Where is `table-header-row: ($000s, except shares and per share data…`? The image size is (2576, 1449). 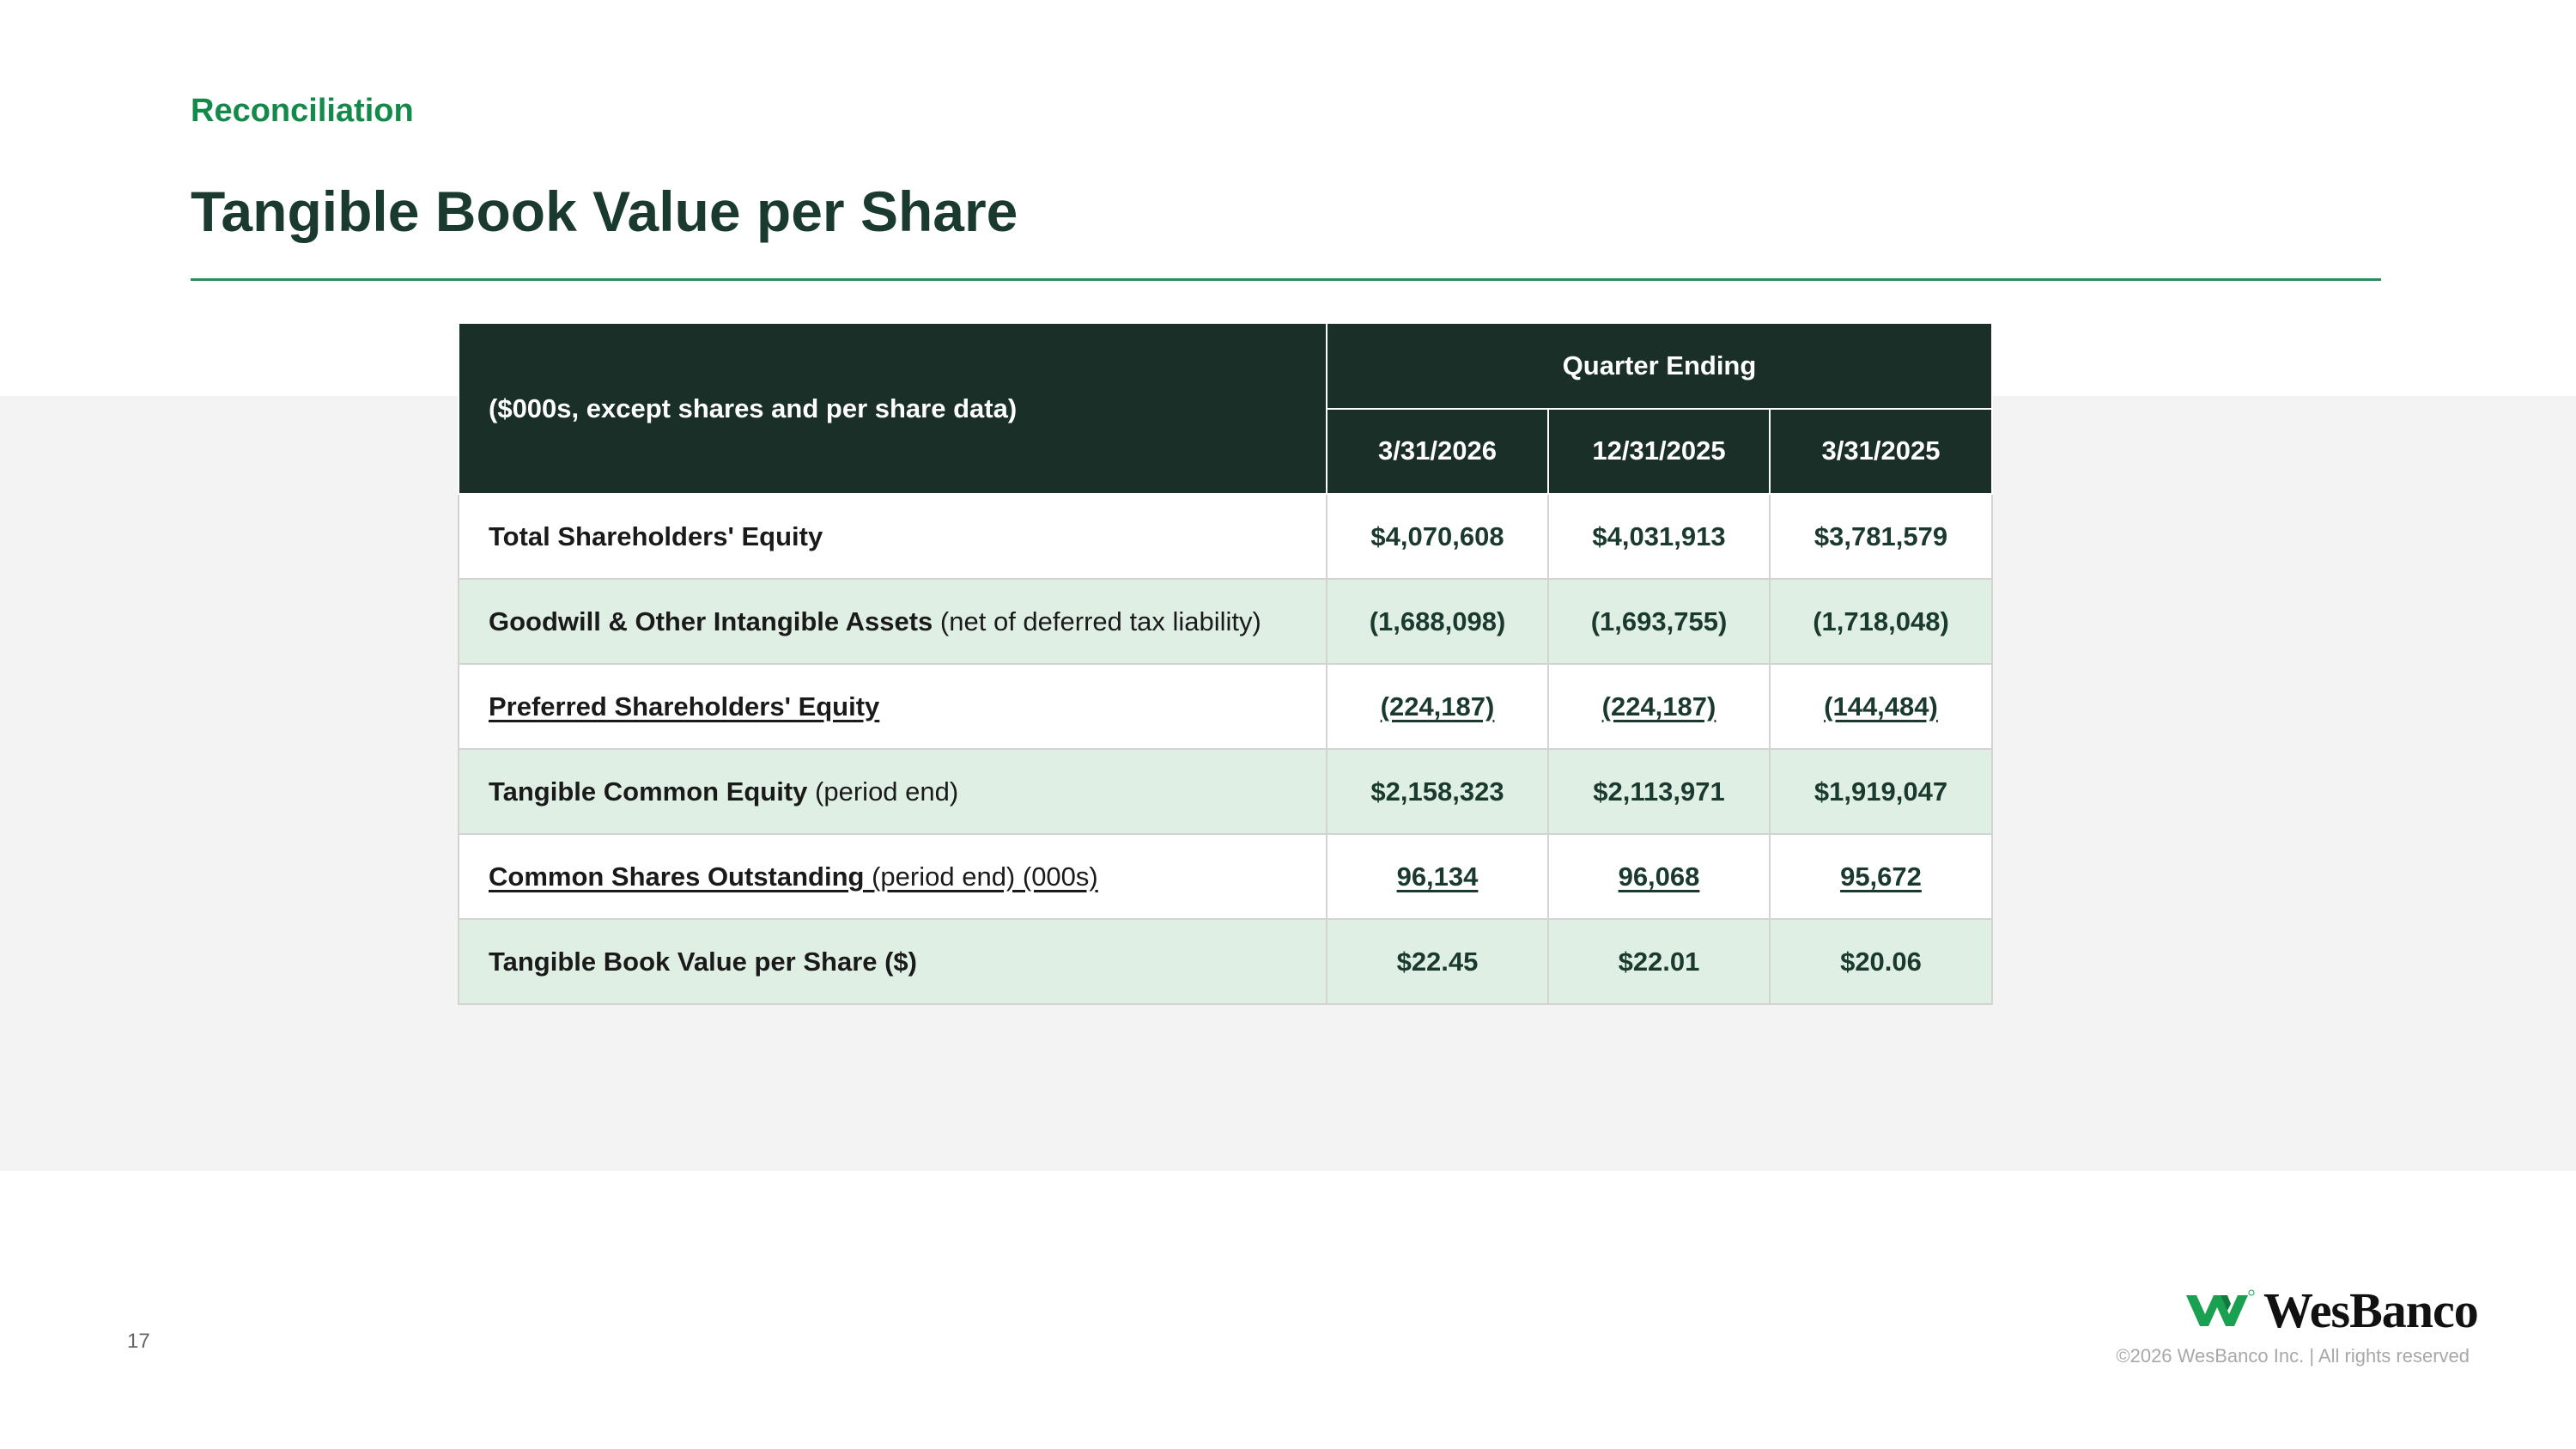
table-header-row: ($000s, except shares and per share data… is located at coordinates (1225, 408).